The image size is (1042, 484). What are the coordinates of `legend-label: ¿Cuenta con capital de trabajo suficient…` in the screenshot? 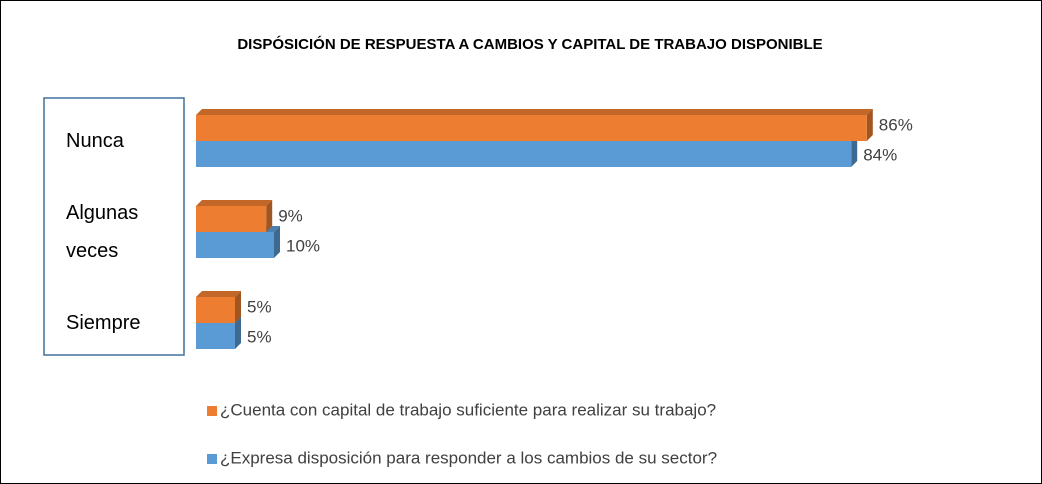 It's located at (468, 409).